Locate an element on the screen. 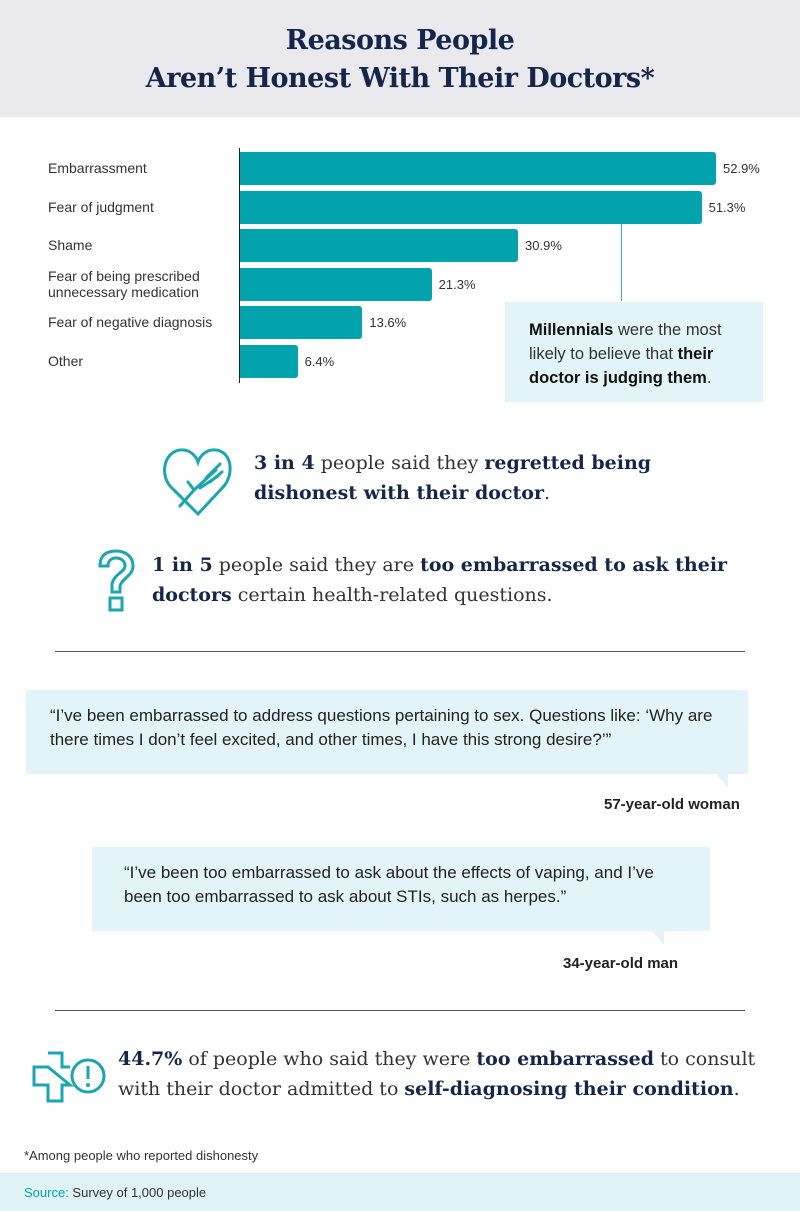 This screenshot has width=800, height=1211. callout-bold: their doctor is judging them is located at coordinates (621, 366).